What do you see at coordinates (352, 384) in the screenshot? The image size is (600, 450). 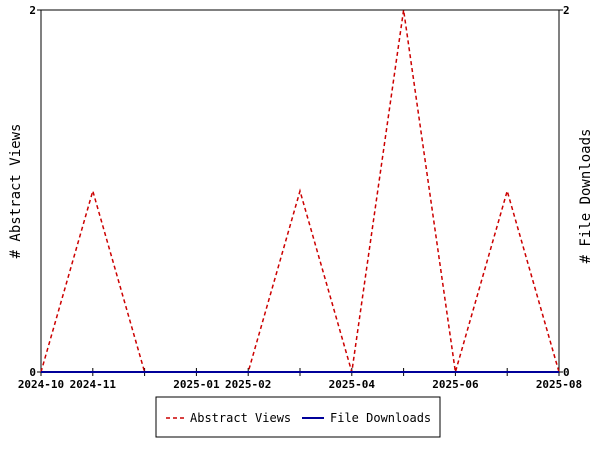 I see `x-tick-label: 2025-04` at bounding box center [352, 384].